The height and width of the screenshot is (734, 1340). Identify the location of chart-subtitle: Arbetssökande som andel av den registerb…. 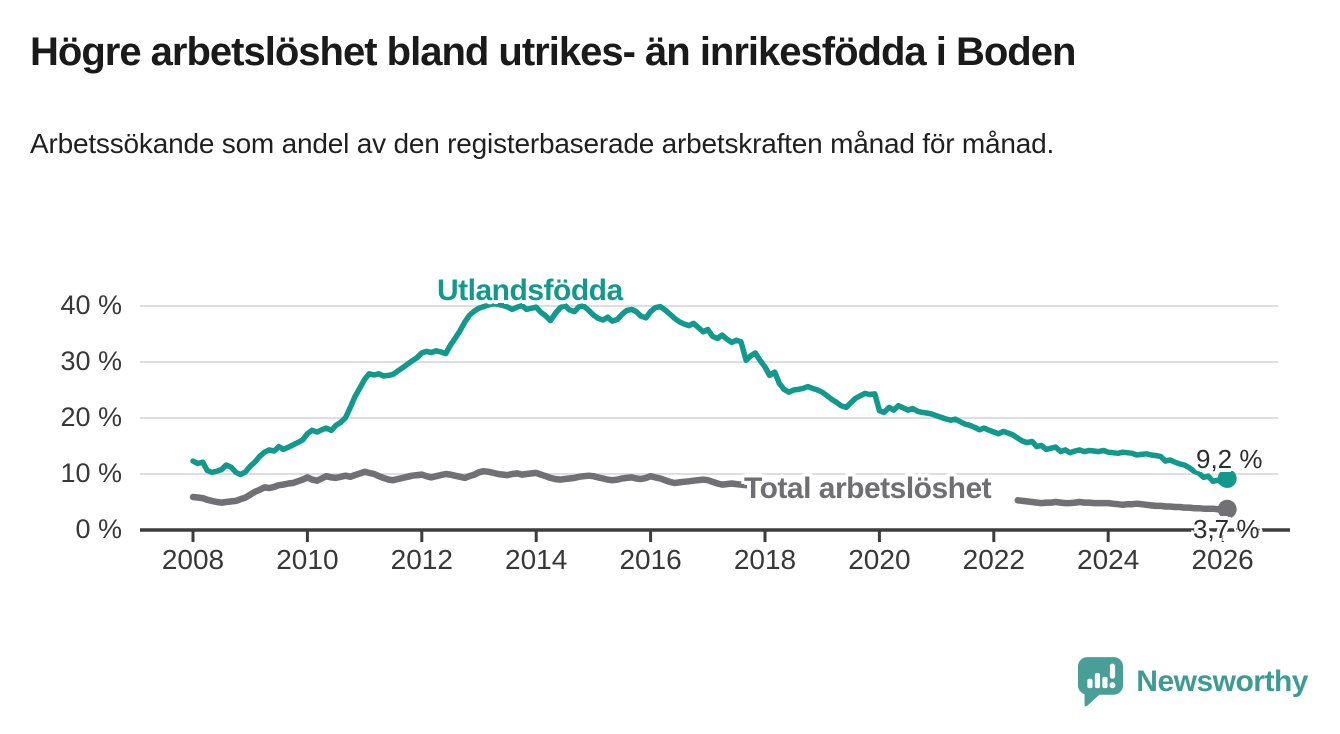
(542, 143).